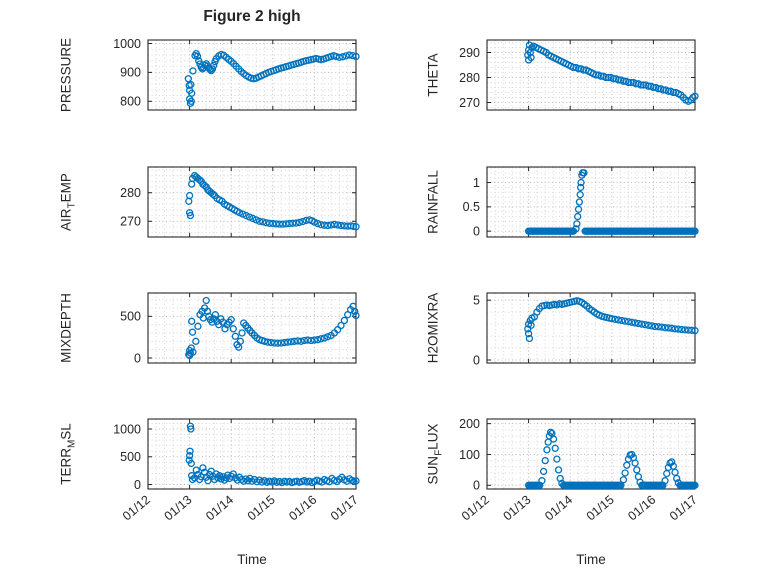 This screenshot has height=583, width=778. Describe the element at coordinates (469, 424) in the screenshot. I see `y-tick-label: 200` at that location.